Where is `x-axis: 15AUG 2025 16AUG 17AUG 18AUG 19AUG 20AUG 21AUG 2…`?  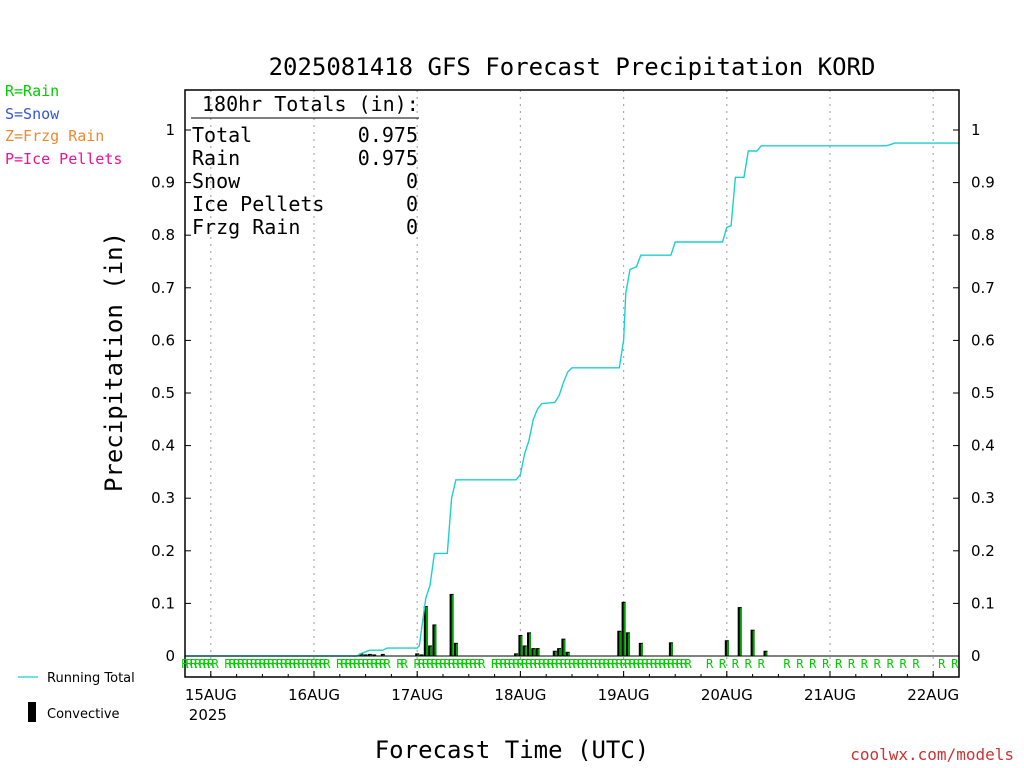
x-axis: 15AUG 2025 16AUG 17AUG 18AUG 19AUG 20AUG 21AUG 2… is located at coordinates (572, 689).